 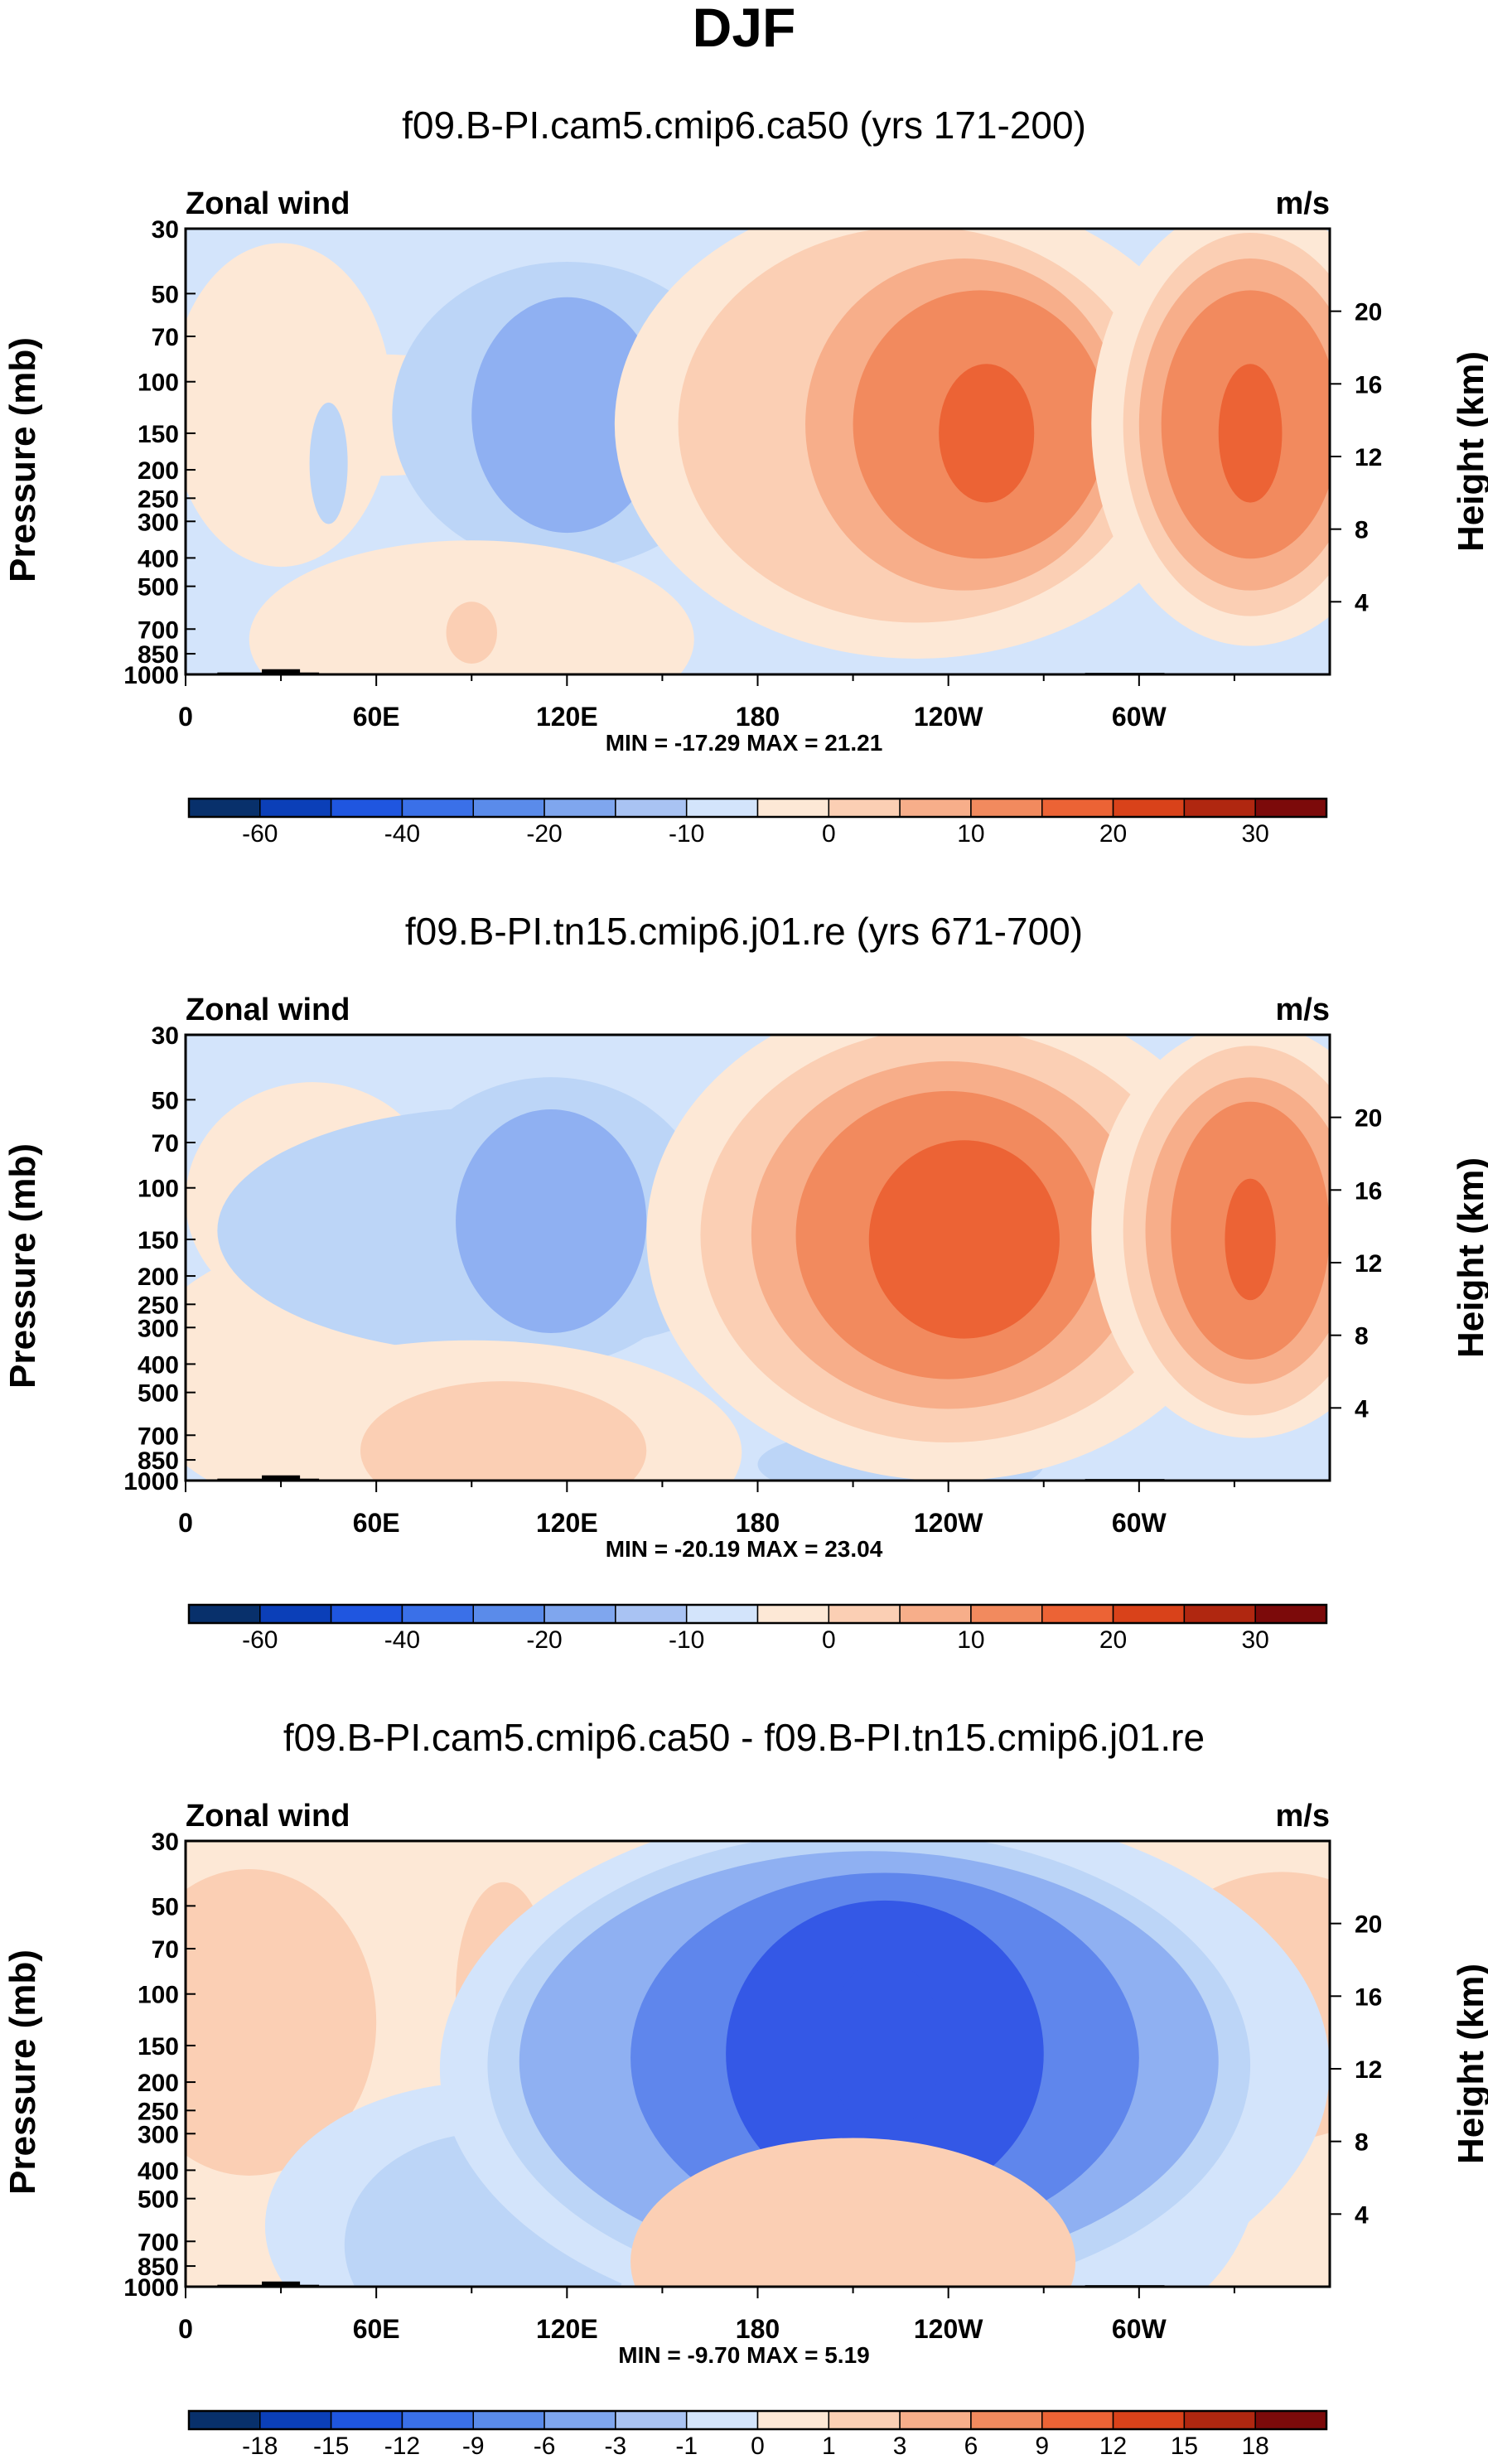 What do you see at coordinates (545, 2446) in the screenshot?
I see `colorbar-label: -6` at bounding box center [545, 2446].